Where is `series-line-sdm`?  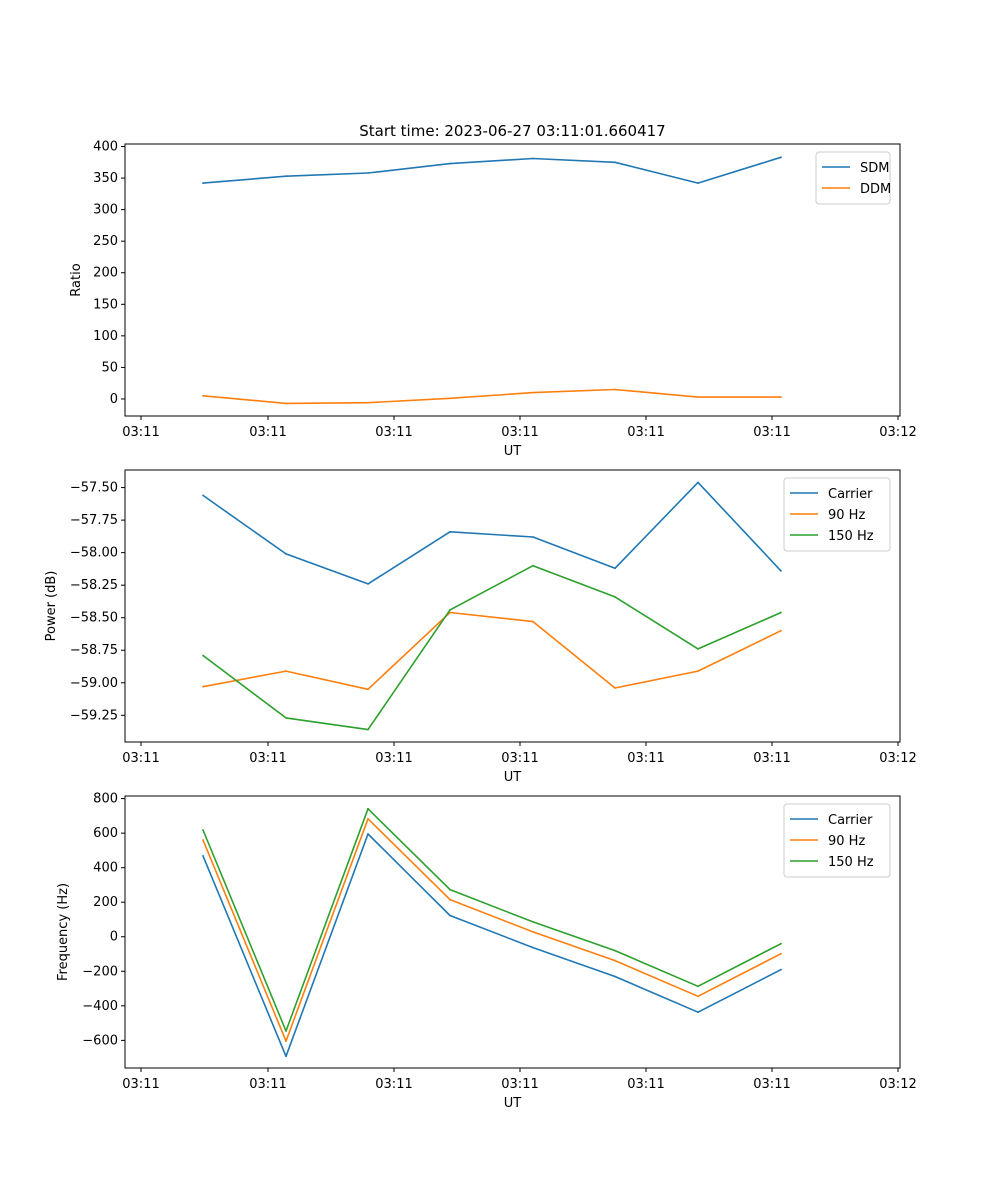
series-line-sdm is located at coordinates (492, 170).